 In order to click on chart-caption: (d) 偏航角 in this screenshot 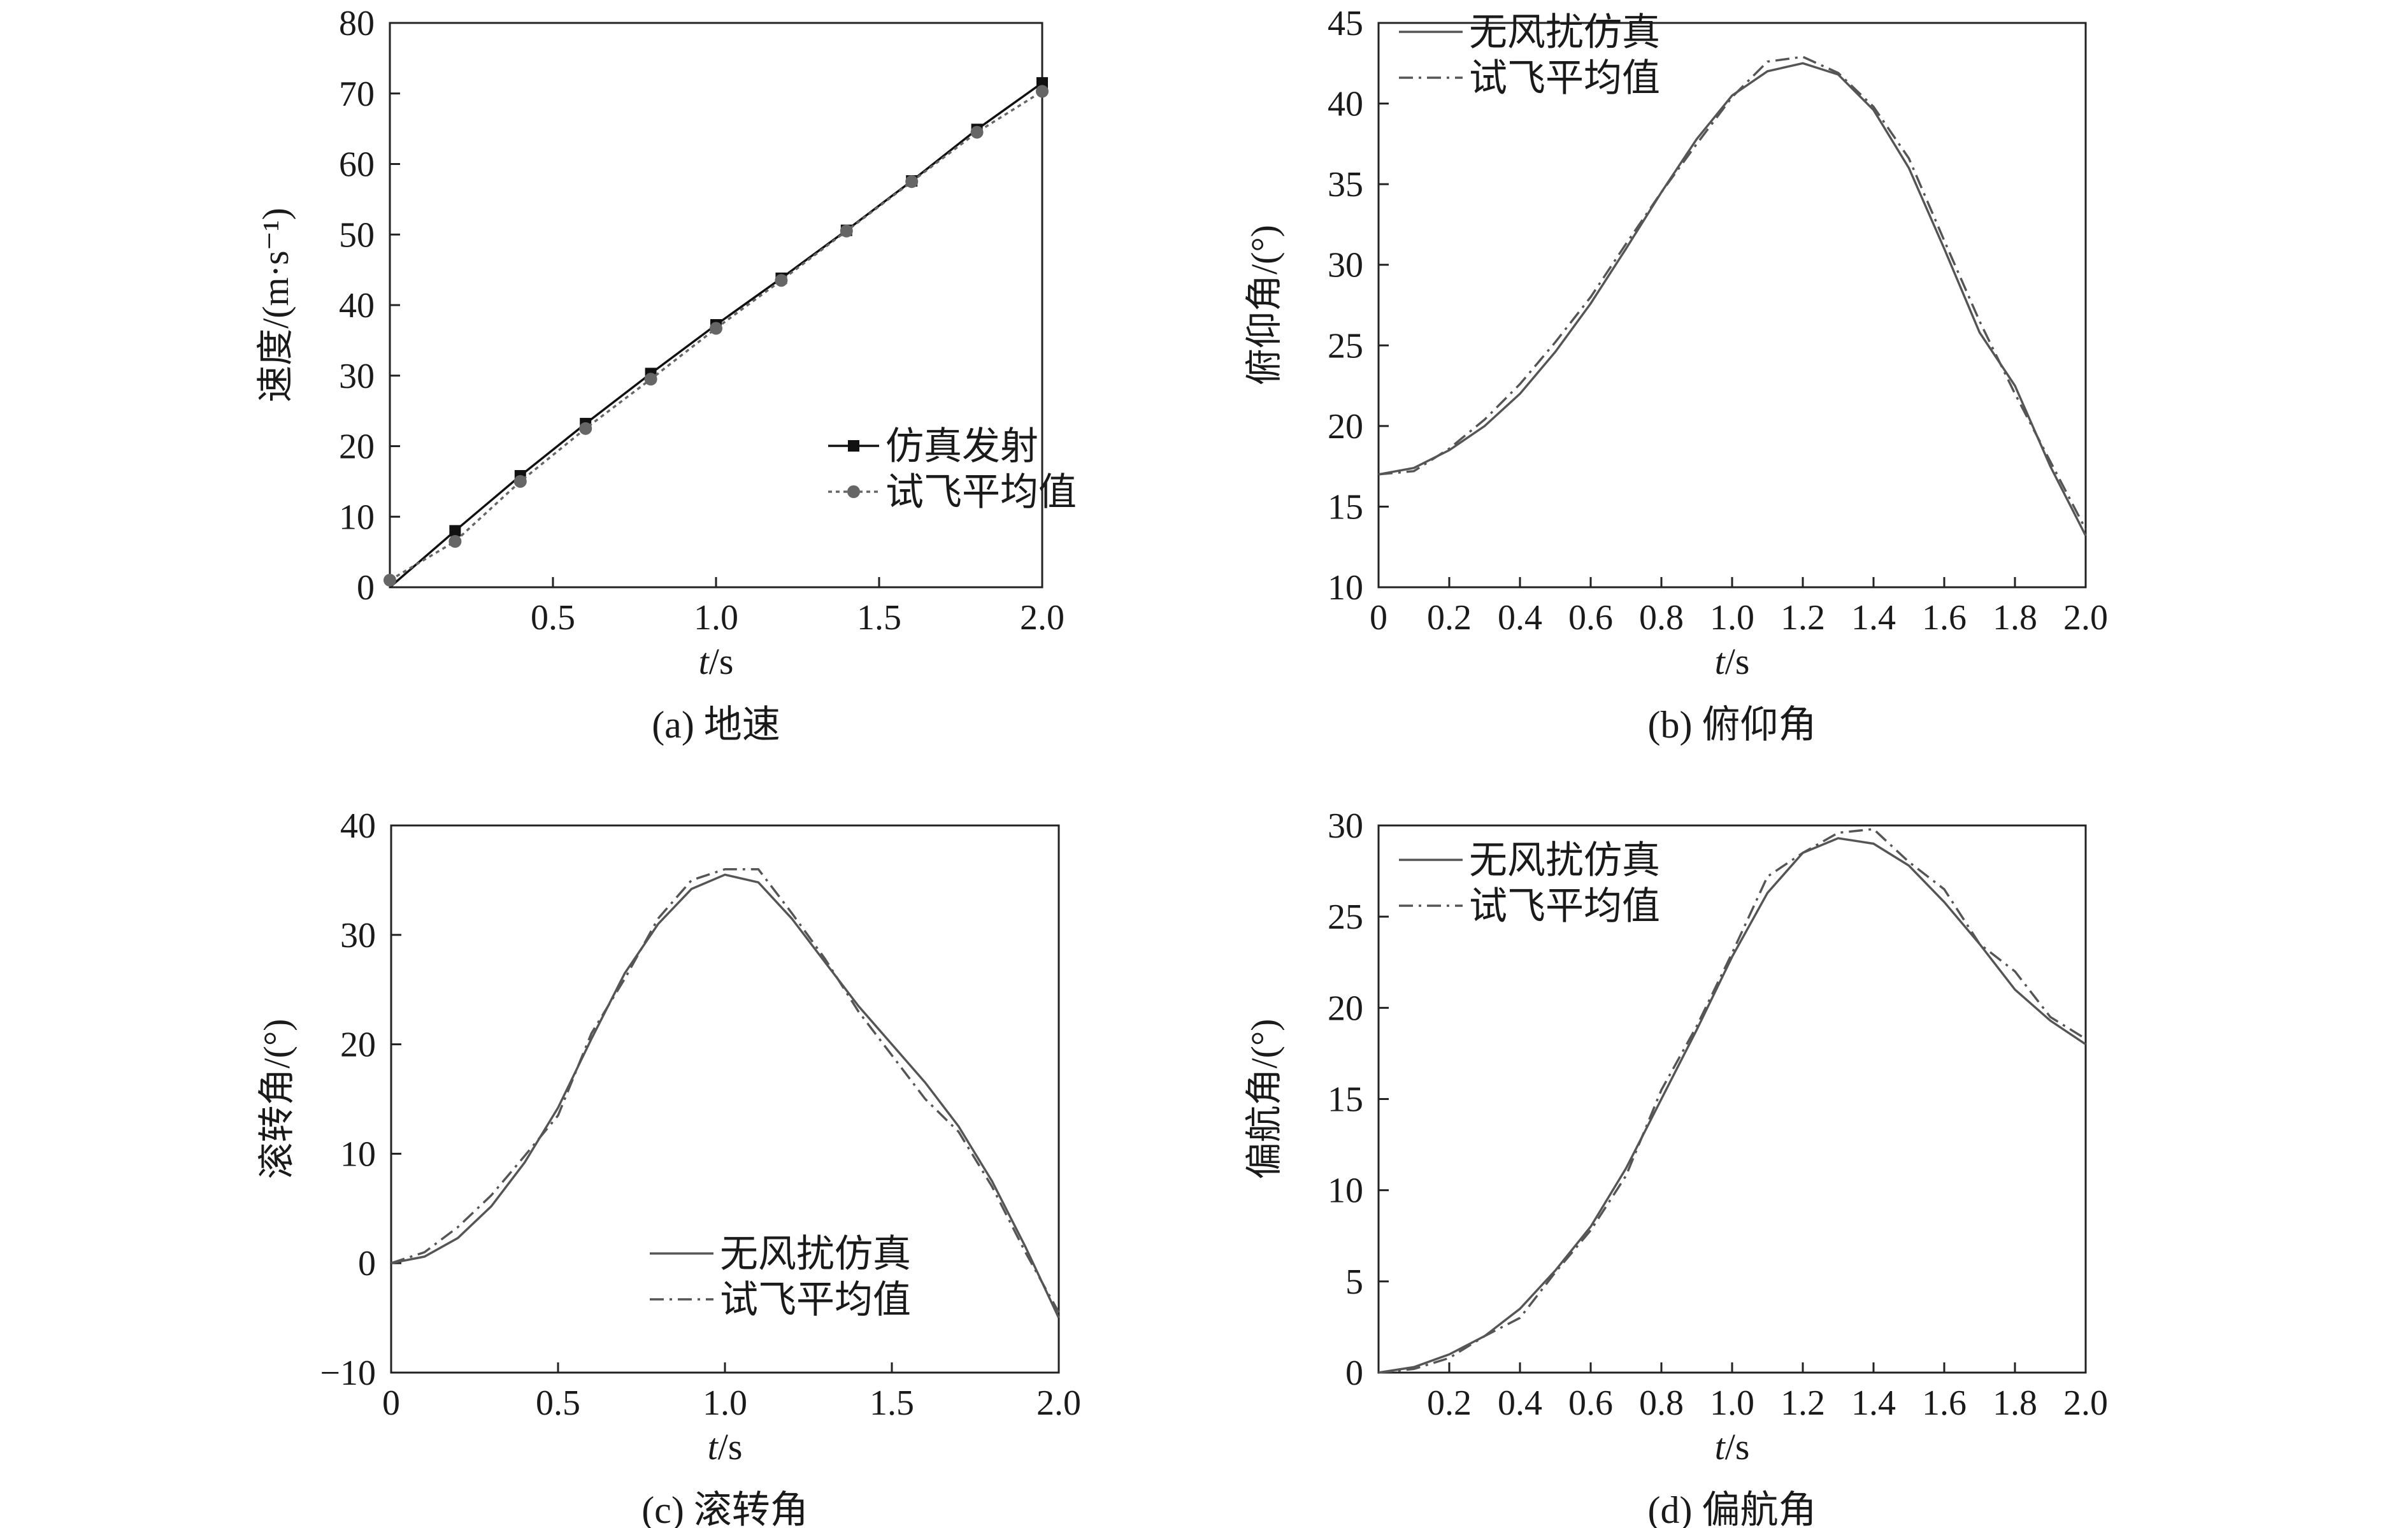, I will do `click(1732, 1508)`.